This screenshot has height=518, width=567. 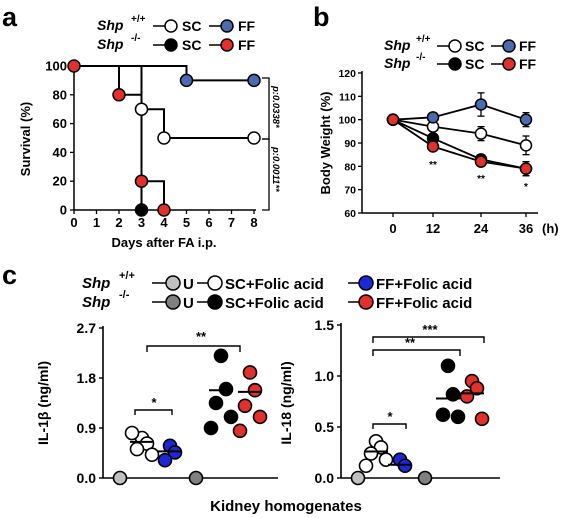 I want to click on y-tick-label-b: 100, so click(x=347, y=121).